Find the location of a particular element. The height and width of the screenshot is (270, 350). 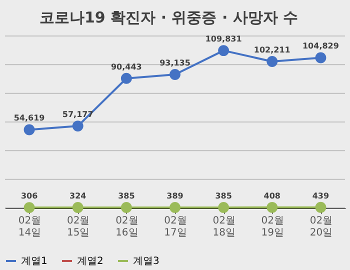

x-tick-label: 02월 19일 is located at coordinates (272, 227).